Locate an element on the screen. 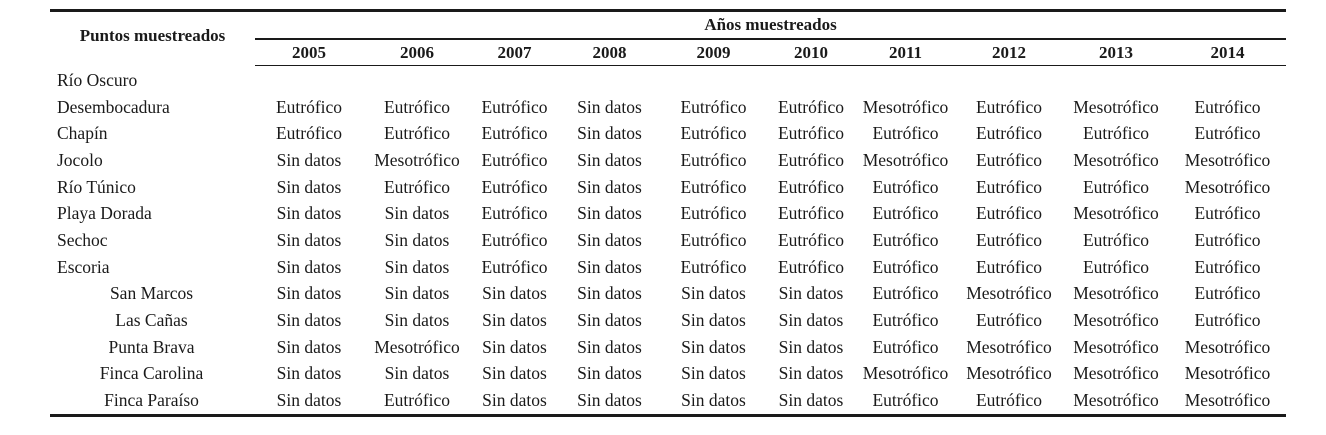  year-header-row: 2005 2006 2007 2008 2009 2010 2011 2012 2013 2014 is located at coordinates (668, 52).